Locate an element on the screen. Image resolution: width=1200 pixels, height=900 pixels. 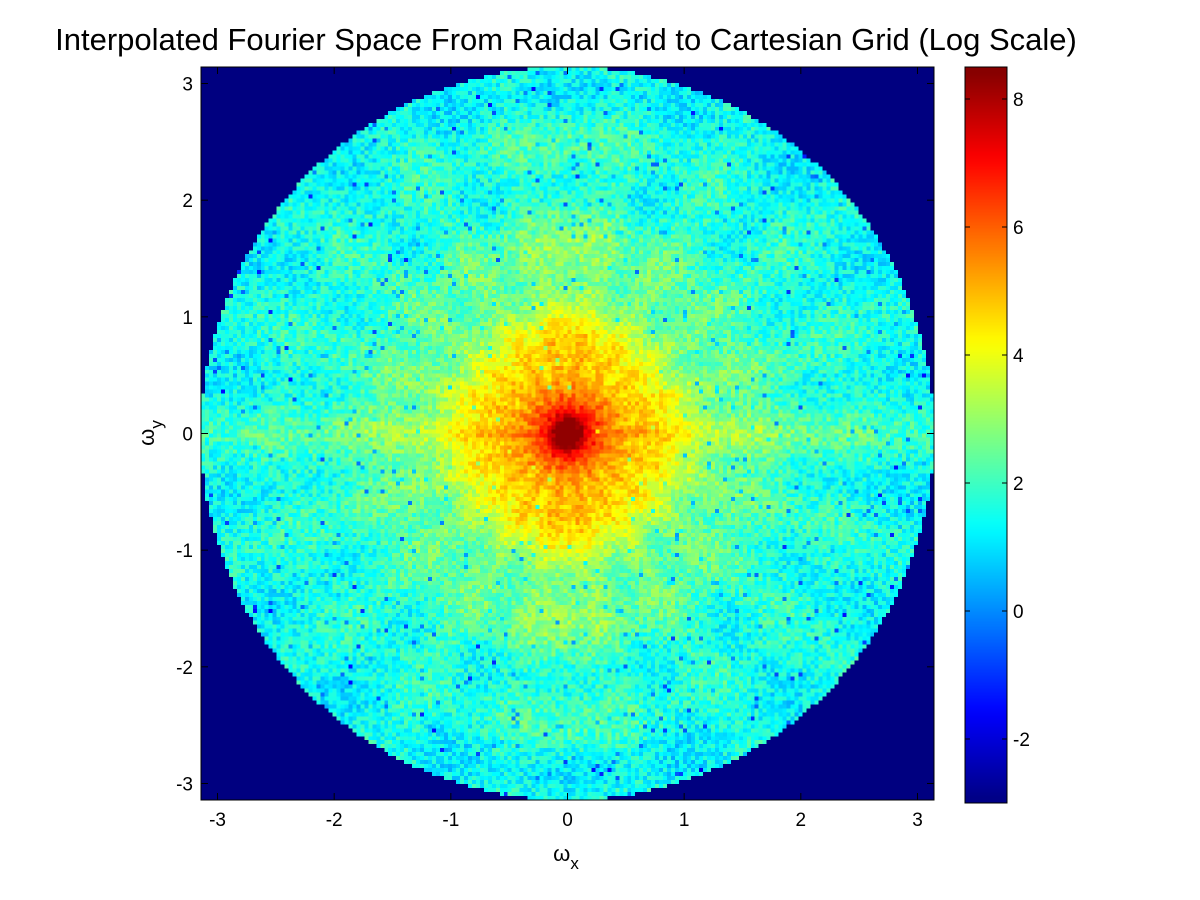
y-tick-label: 1 is located at coordinates (187, 318).